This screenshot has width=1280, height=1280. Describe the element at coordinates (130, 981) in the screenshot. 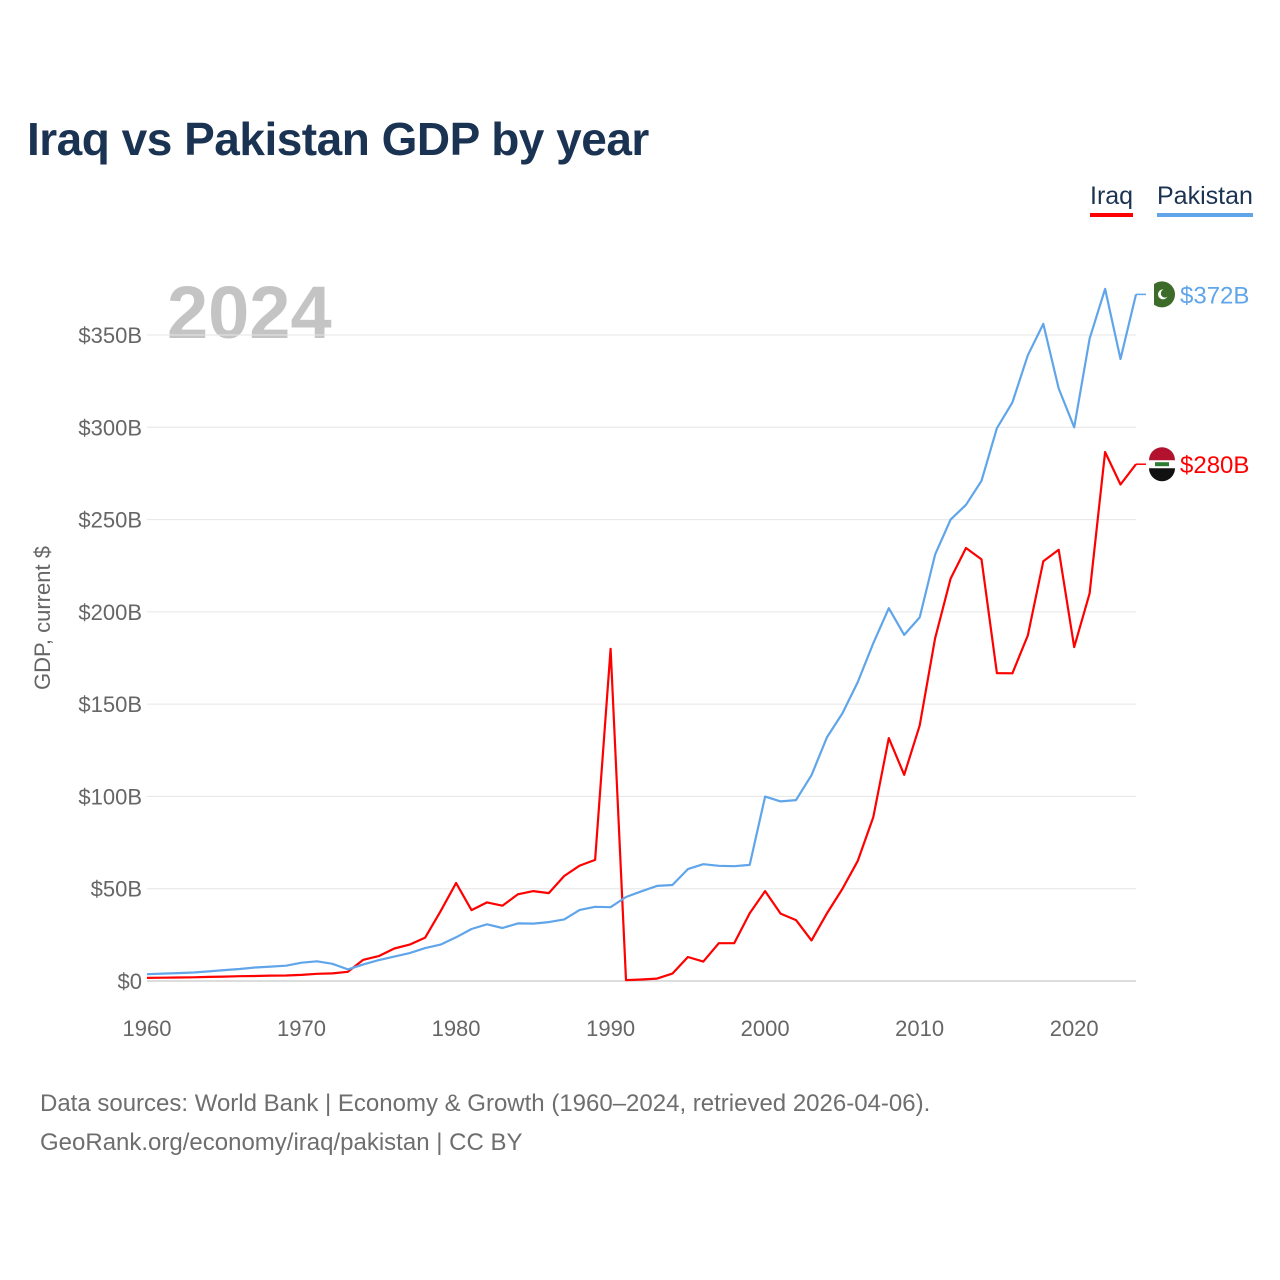

I see `y-tick-label: $0` at that location.